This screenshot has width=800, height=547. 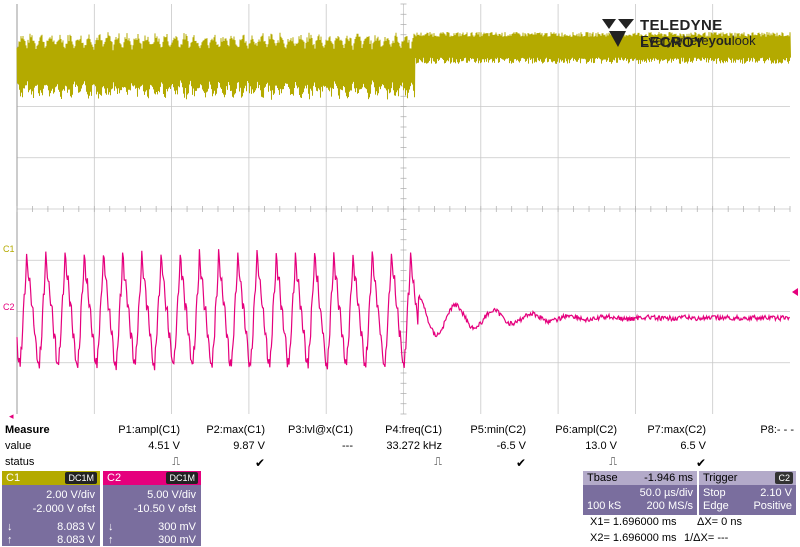 I want to click on trigger-type: Edge, so click(x=716, y=506).